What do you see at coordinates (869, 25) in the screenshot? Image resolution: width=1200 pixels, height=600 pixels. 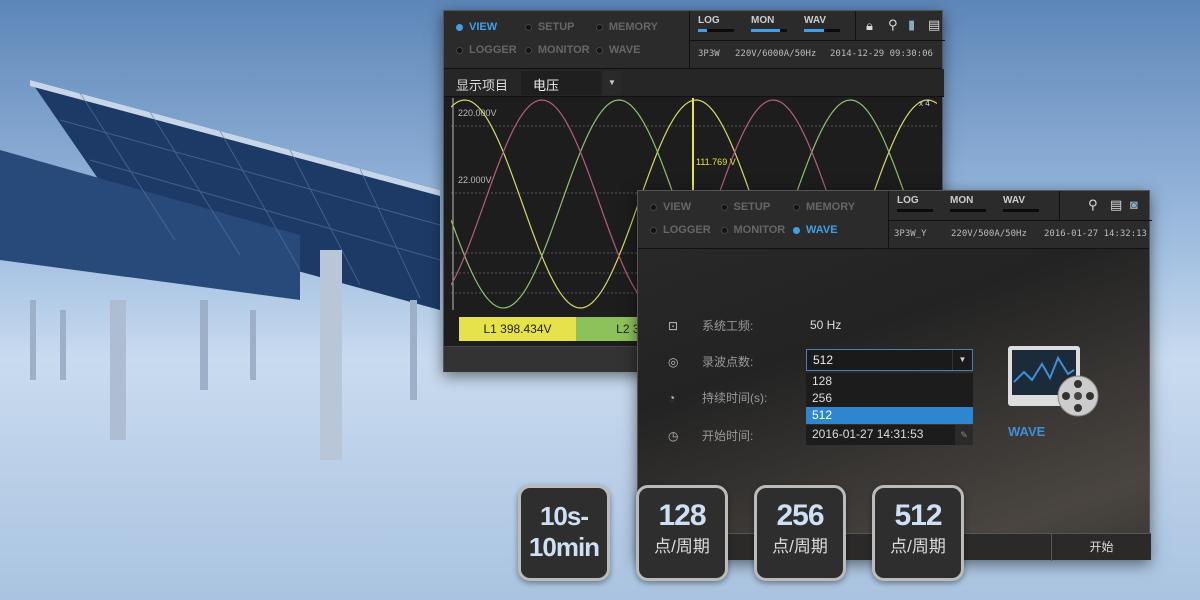 I see `lock-icon: 🔒︎` at bounding box center [869, 25].